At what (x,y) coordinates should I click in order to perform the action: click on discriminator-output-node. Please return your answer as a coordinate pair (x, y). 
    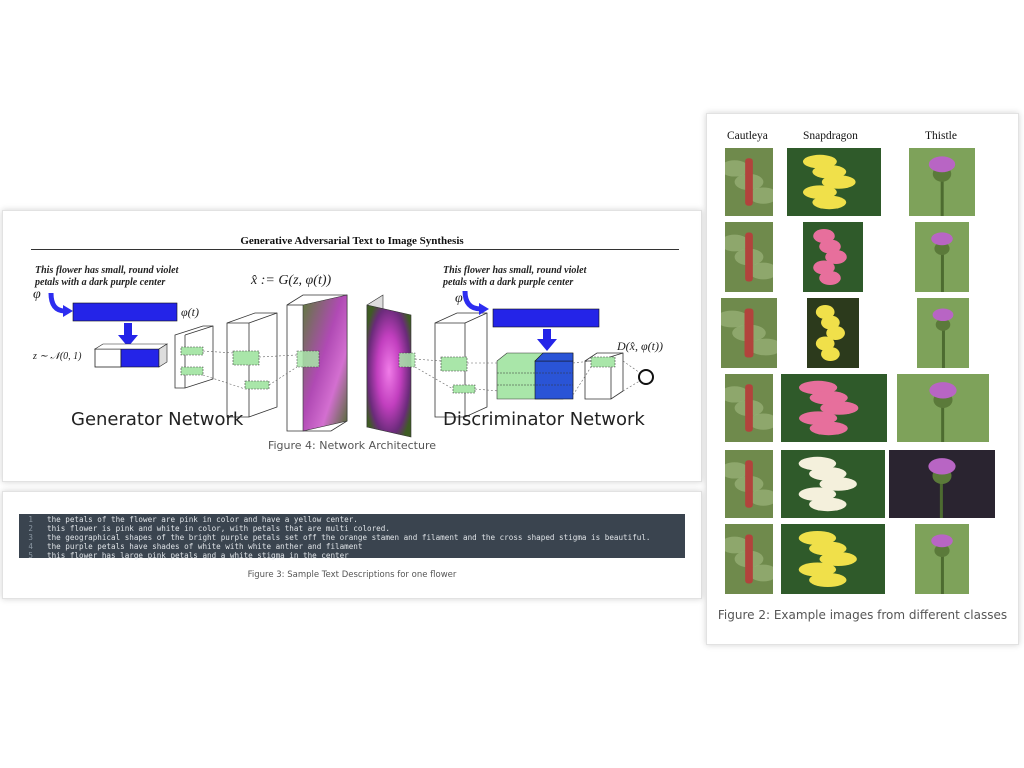
    Looking at the image, I should click on (646, 377).